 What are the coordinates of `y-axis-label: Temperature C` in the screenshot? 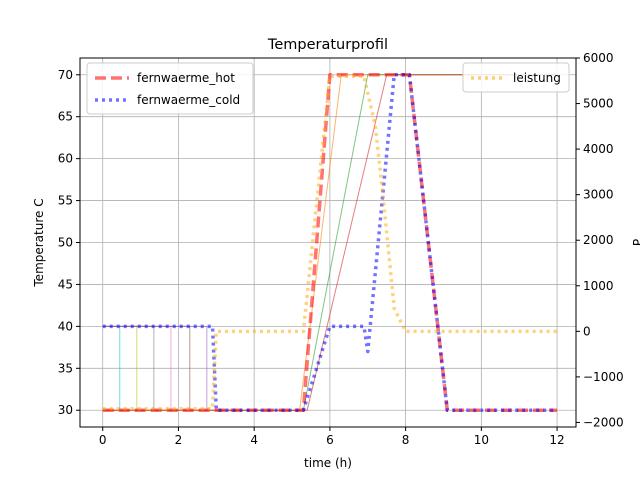 It's located at (39, 242).